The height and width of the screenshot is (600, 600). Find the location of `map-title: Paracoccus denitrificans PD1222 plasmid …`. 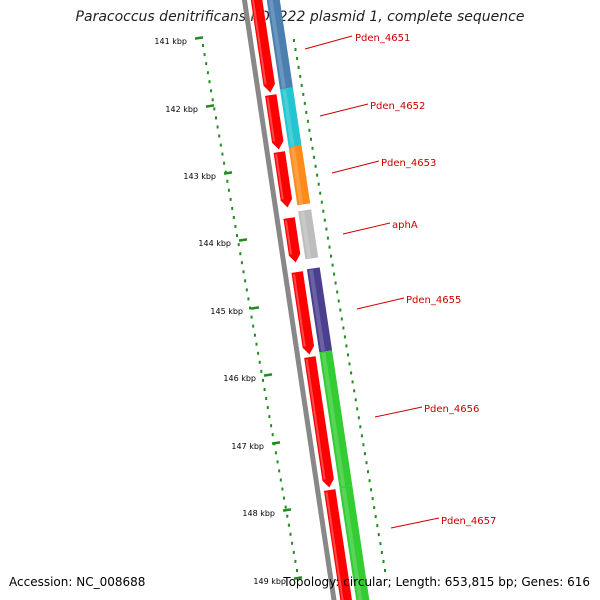

map-title: Paracoccus denitrificans PD1222 plasmid … is located at coordinates (300, 17).